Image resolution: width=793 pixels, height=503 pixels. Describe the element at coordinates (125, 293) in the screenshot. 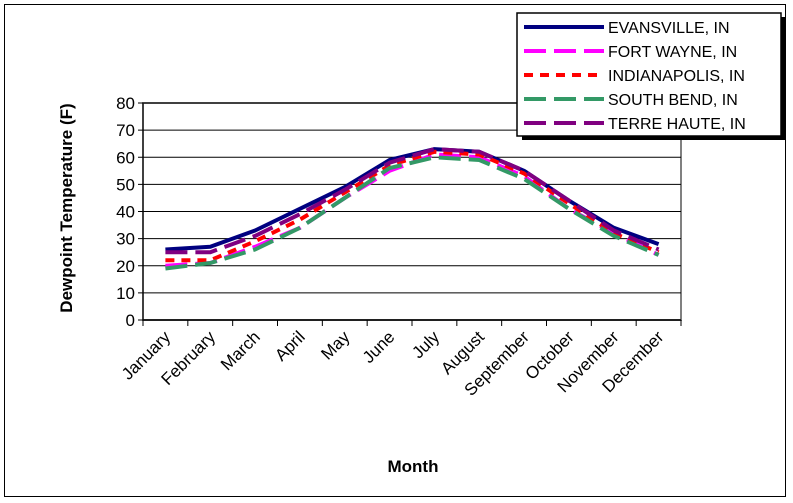

I see `y-tick-label: 10` at that location.